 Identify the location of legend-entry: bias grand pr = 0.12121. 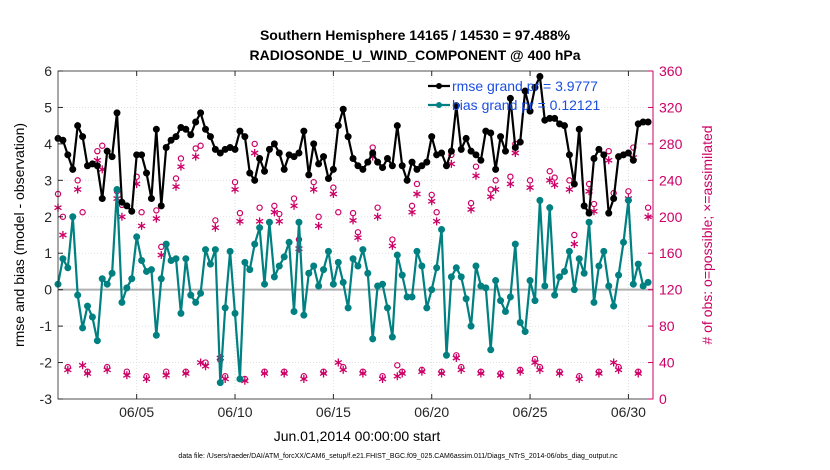
(526, 105).